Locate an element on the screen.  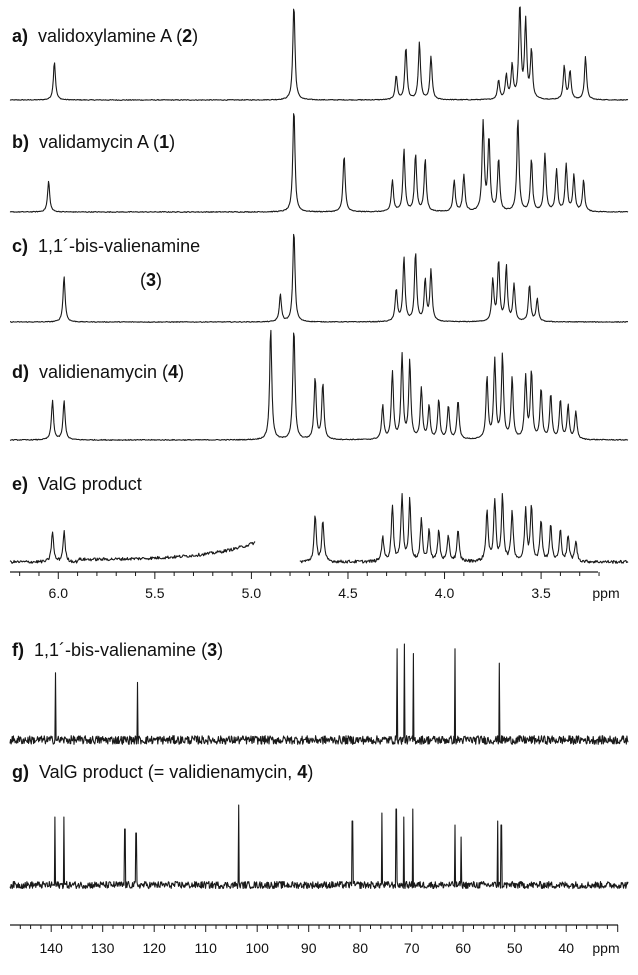
1h-spectrum-e: e) ValG product is located at coordinates (319, 519).